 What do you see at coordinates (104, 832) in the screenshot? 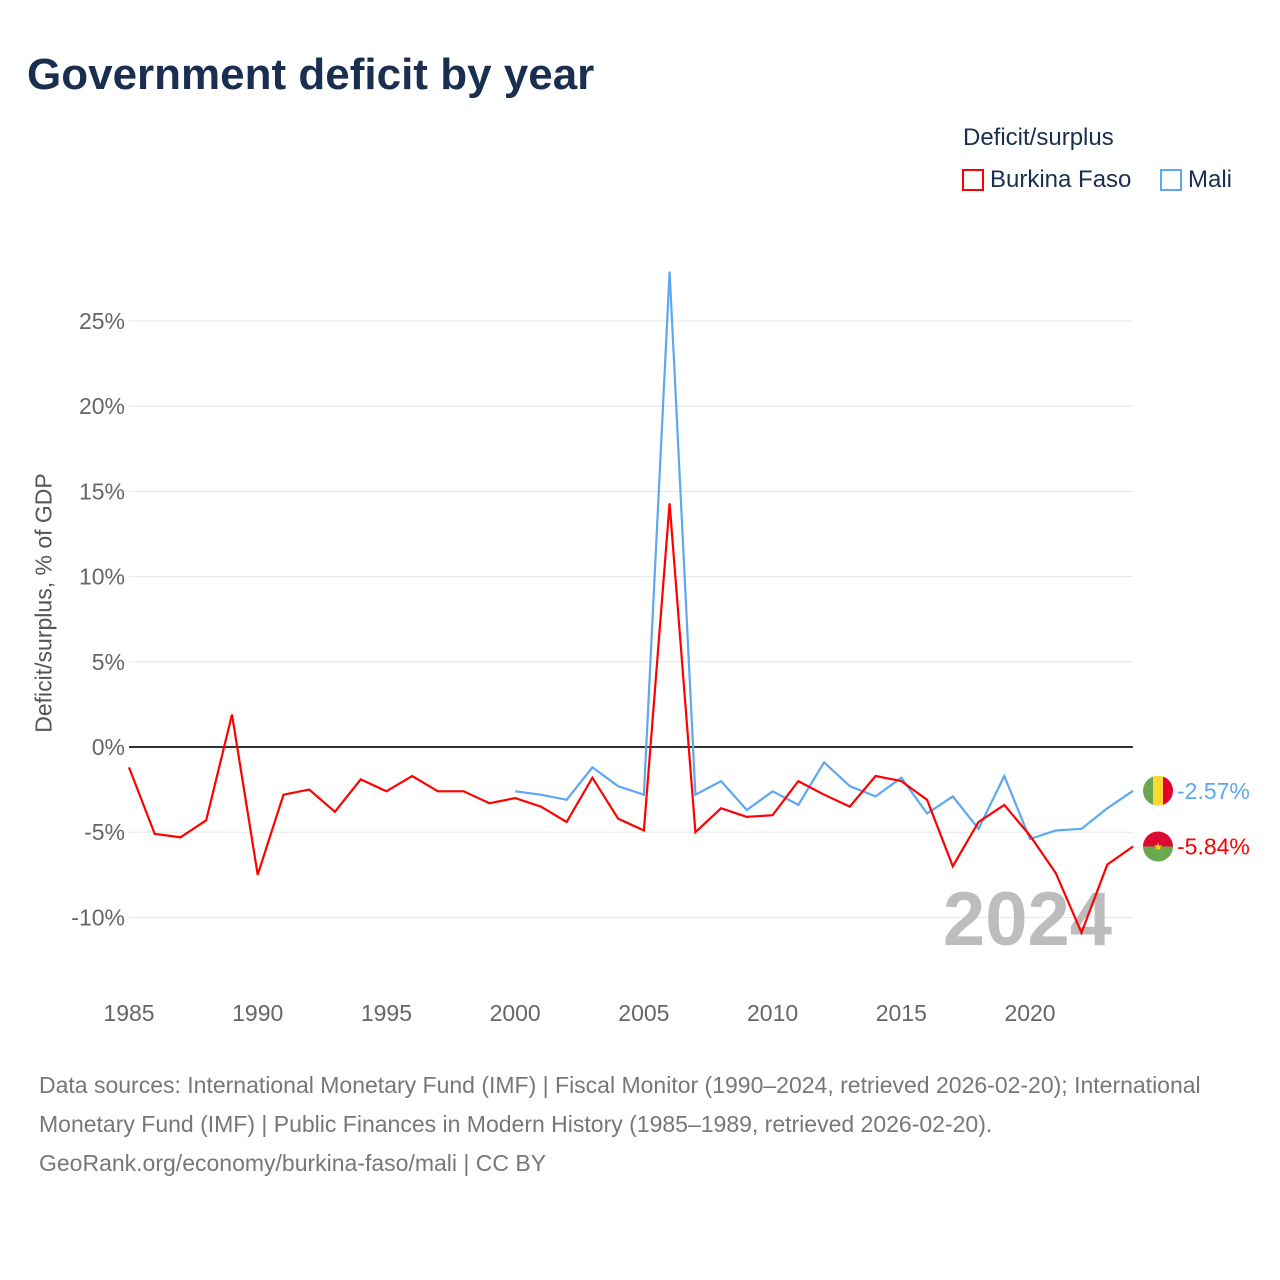
I see `y-tick-label: -5%` at bounding box center [104, 832].